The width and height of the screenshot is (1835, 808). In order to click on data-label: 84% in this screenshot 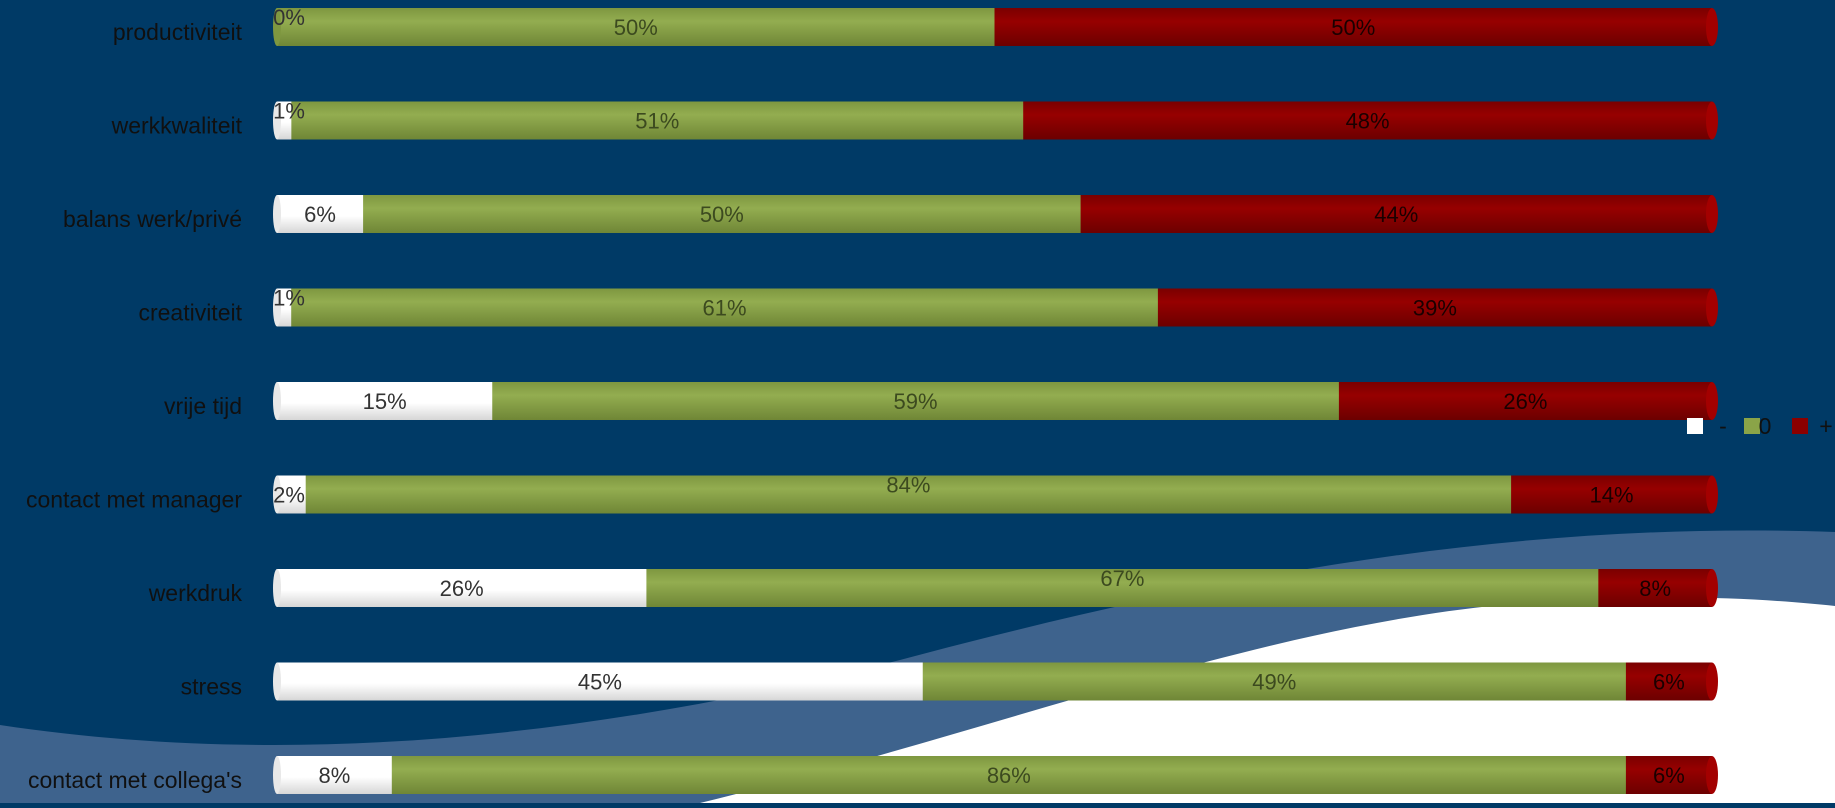, I will do `click(908, 485)`.